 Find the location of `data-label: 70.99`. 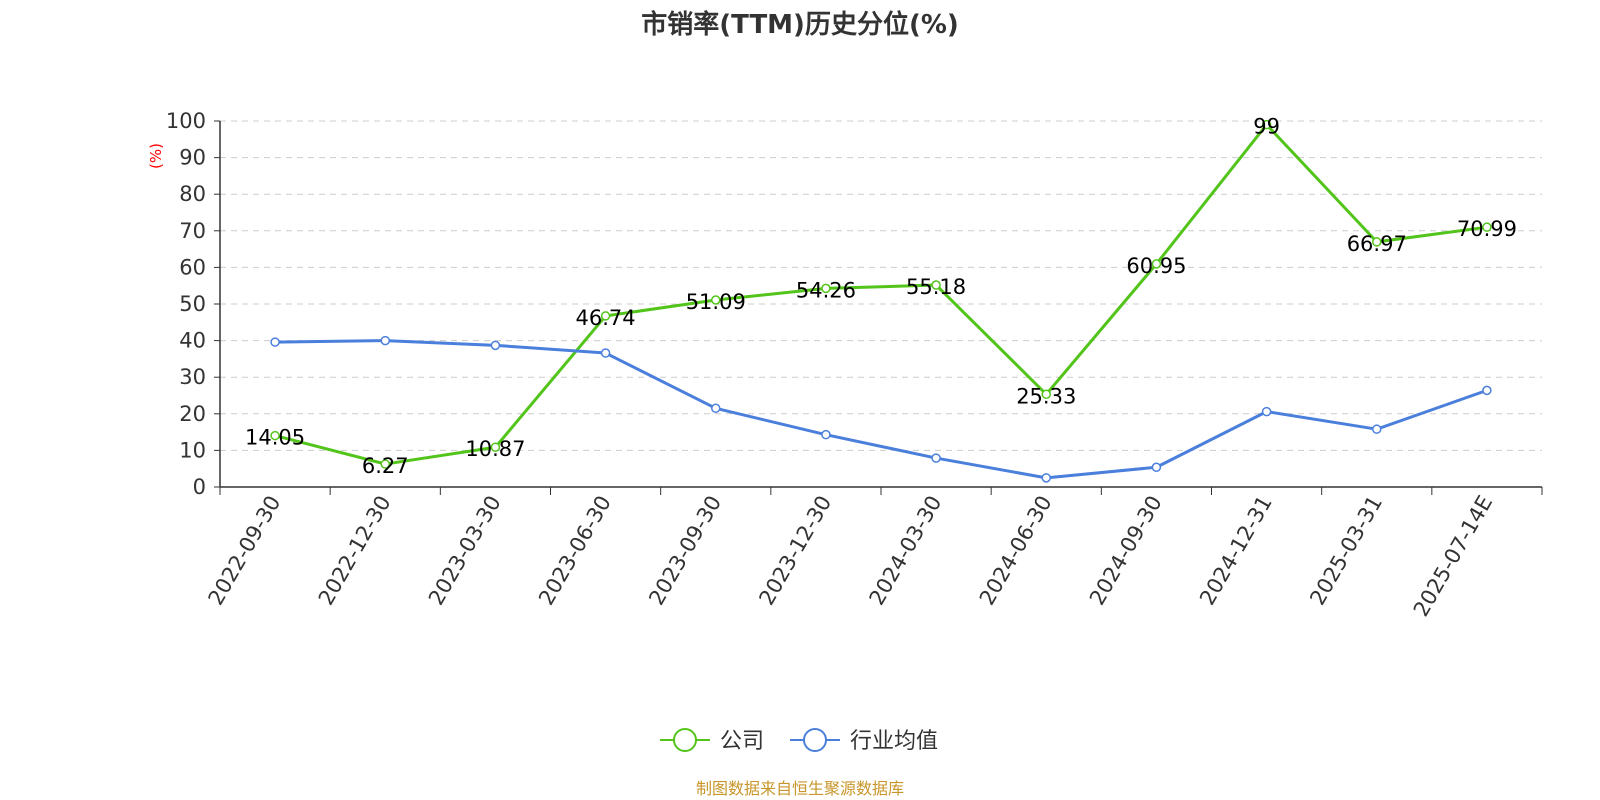

data-label: 70.99 is located at coordinates (1487, 229).